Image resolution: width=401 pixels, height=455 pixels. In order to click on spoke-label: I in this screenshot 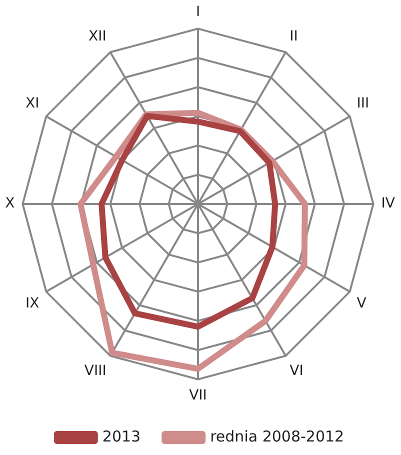, I will do `click(198, 12)`.